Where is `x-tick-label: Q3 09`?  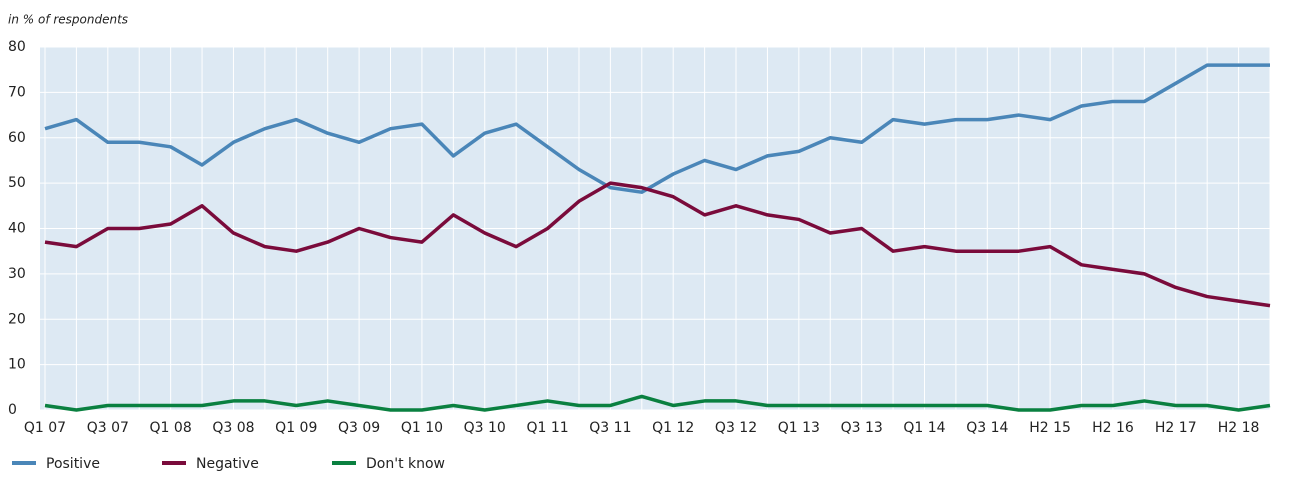 x-tick-label: Q3 09 is located at coordinates (359, 428).